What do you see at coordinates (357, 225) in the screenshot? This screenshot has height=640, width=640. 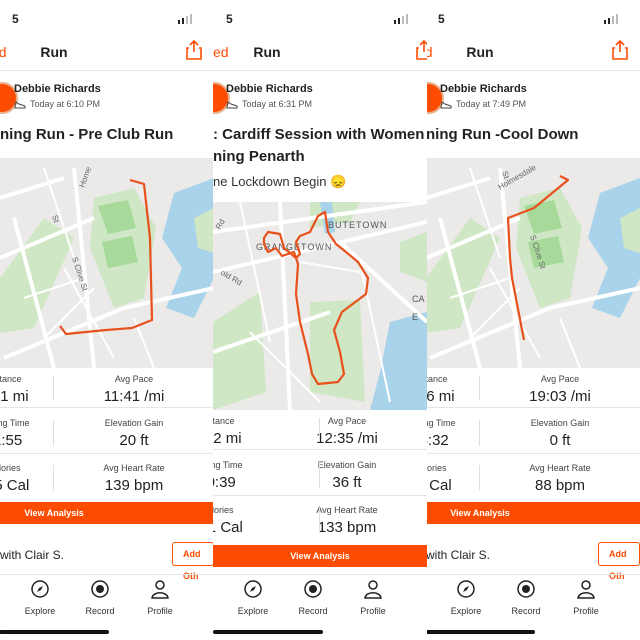 I see `map-label: BUTETOWN` at bounding box center [357, 225].